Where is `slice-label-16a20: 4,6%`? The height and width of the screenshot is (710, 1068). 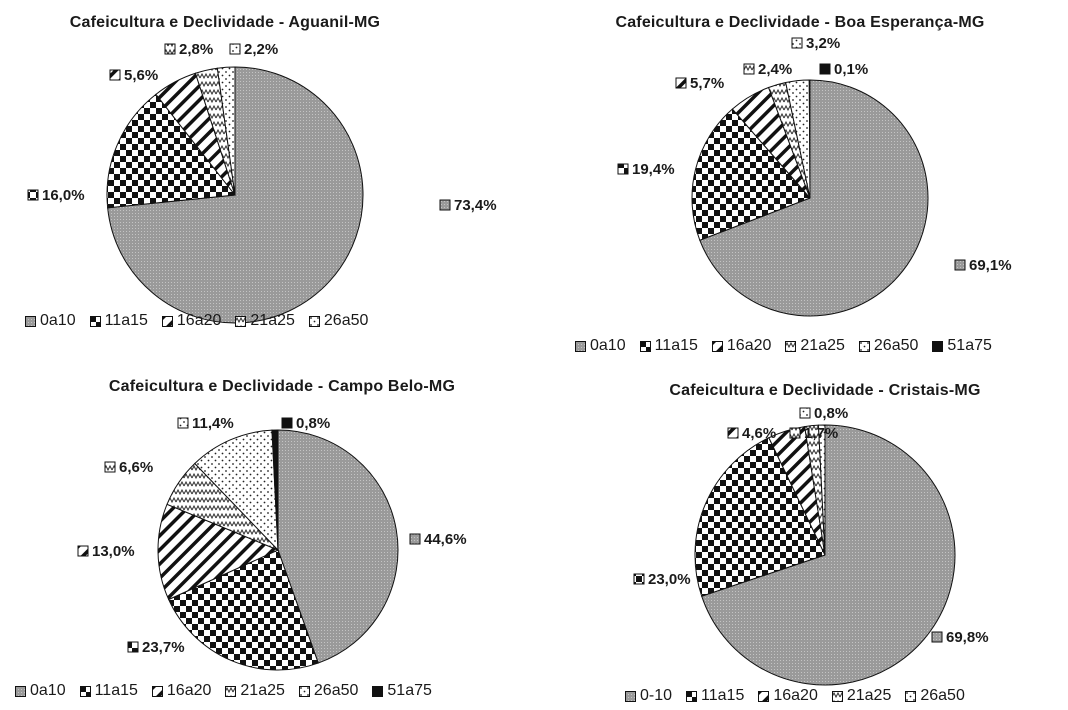
slice-label-16a20: 4,6% is located at coordinates (751, 433).